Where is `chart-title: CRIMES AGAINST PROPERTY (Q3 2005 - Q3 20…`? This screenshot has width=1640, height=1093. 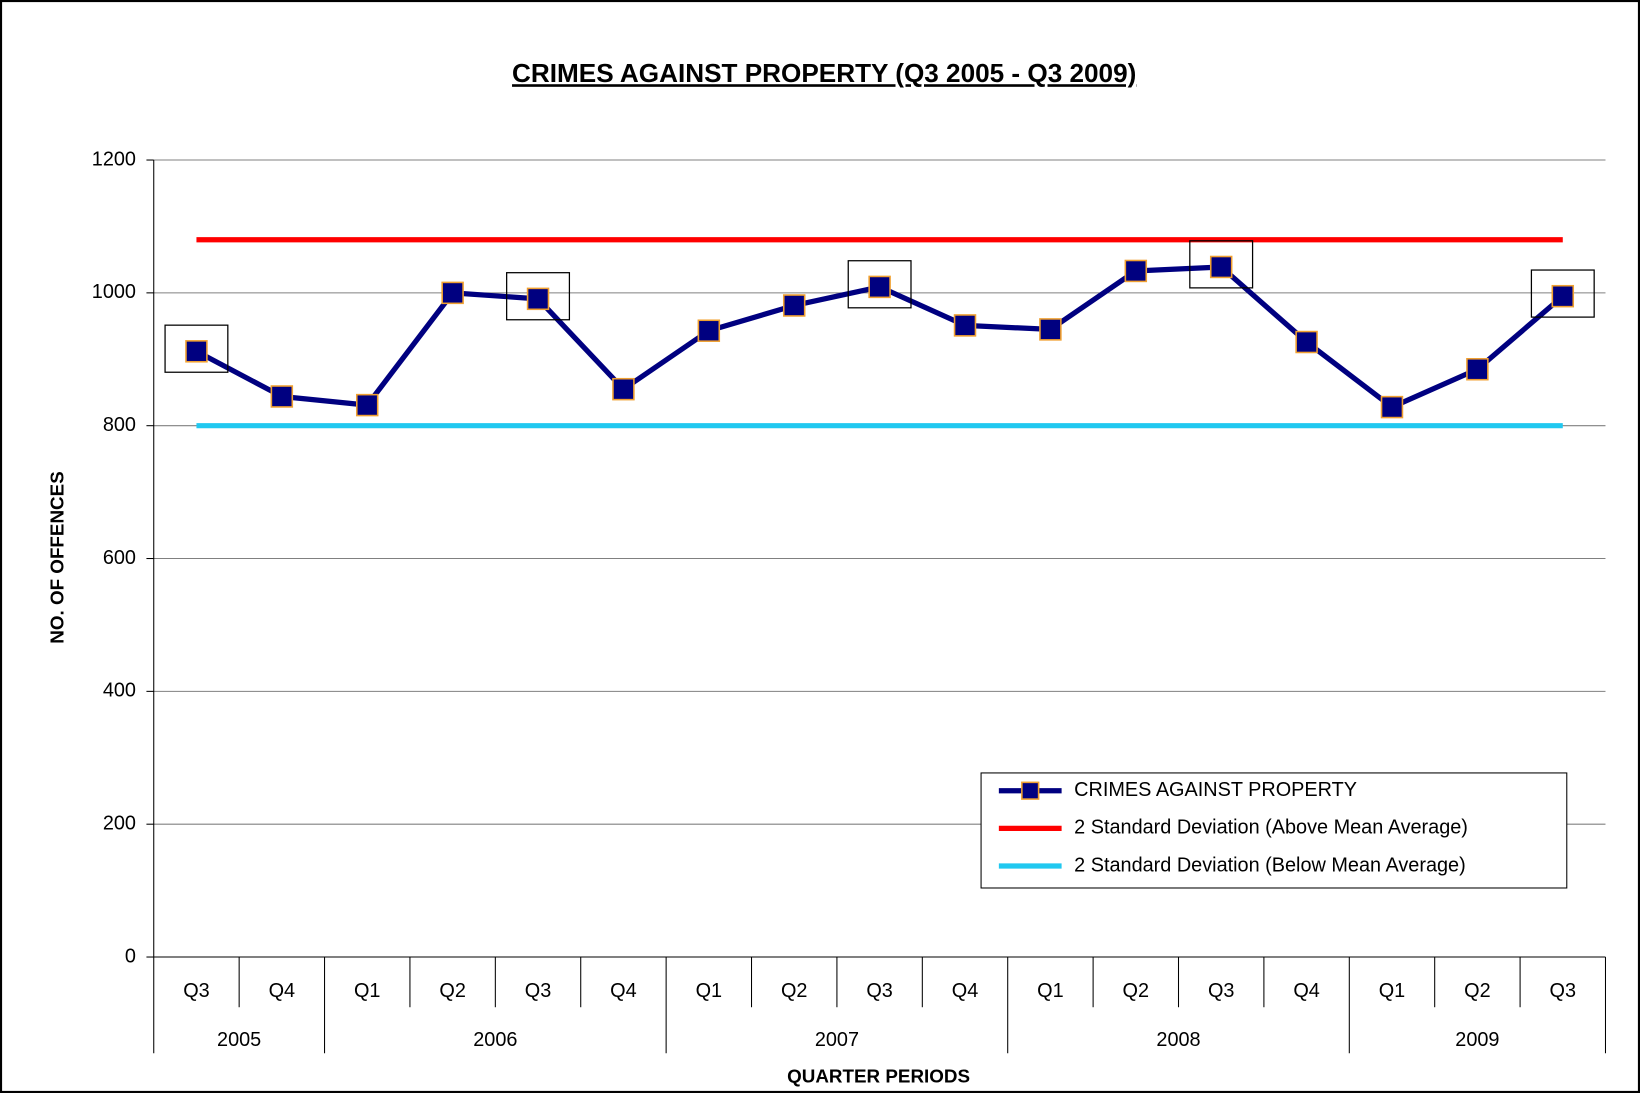
chart-title: CRIMES AGAINST PROPERTY (Q3 2005 - Q3 20… is located at coordinates (824, 73).